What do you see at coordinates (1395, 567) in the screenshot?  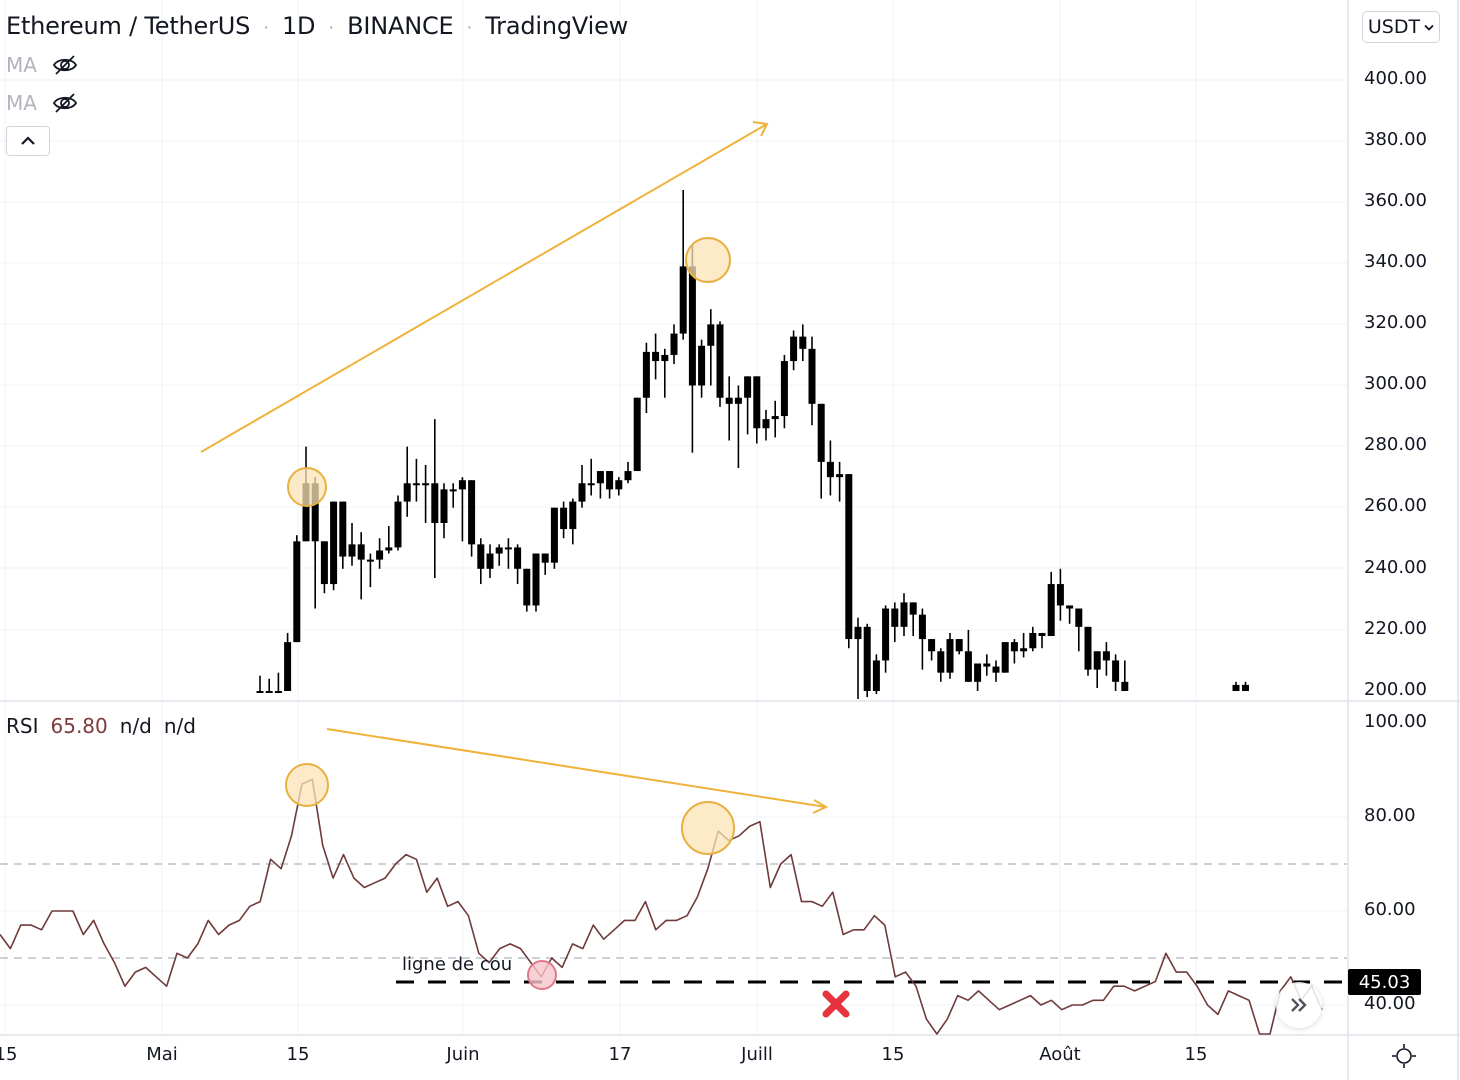 I see `price-tick: 240.00` at bounding box center [1395, 567].